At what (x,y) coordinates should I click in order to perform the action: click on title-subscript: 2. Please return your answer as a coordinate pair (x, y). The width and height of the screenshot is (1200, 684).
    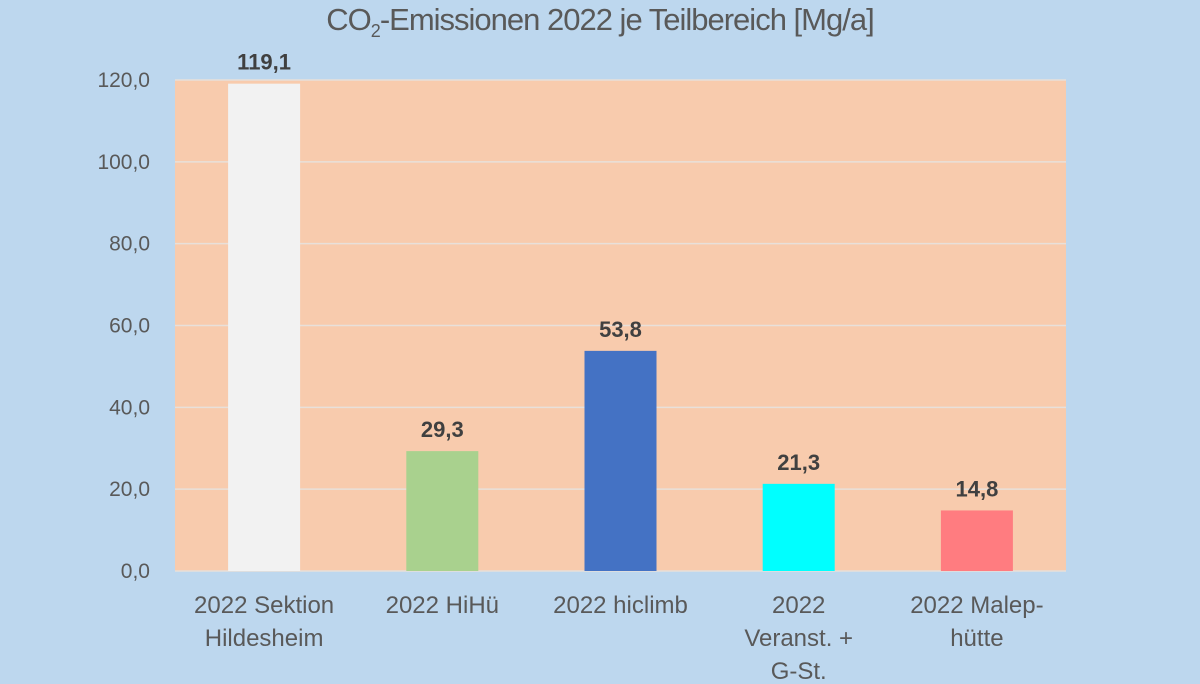
    Looking at the image, I should click on (375, 31).